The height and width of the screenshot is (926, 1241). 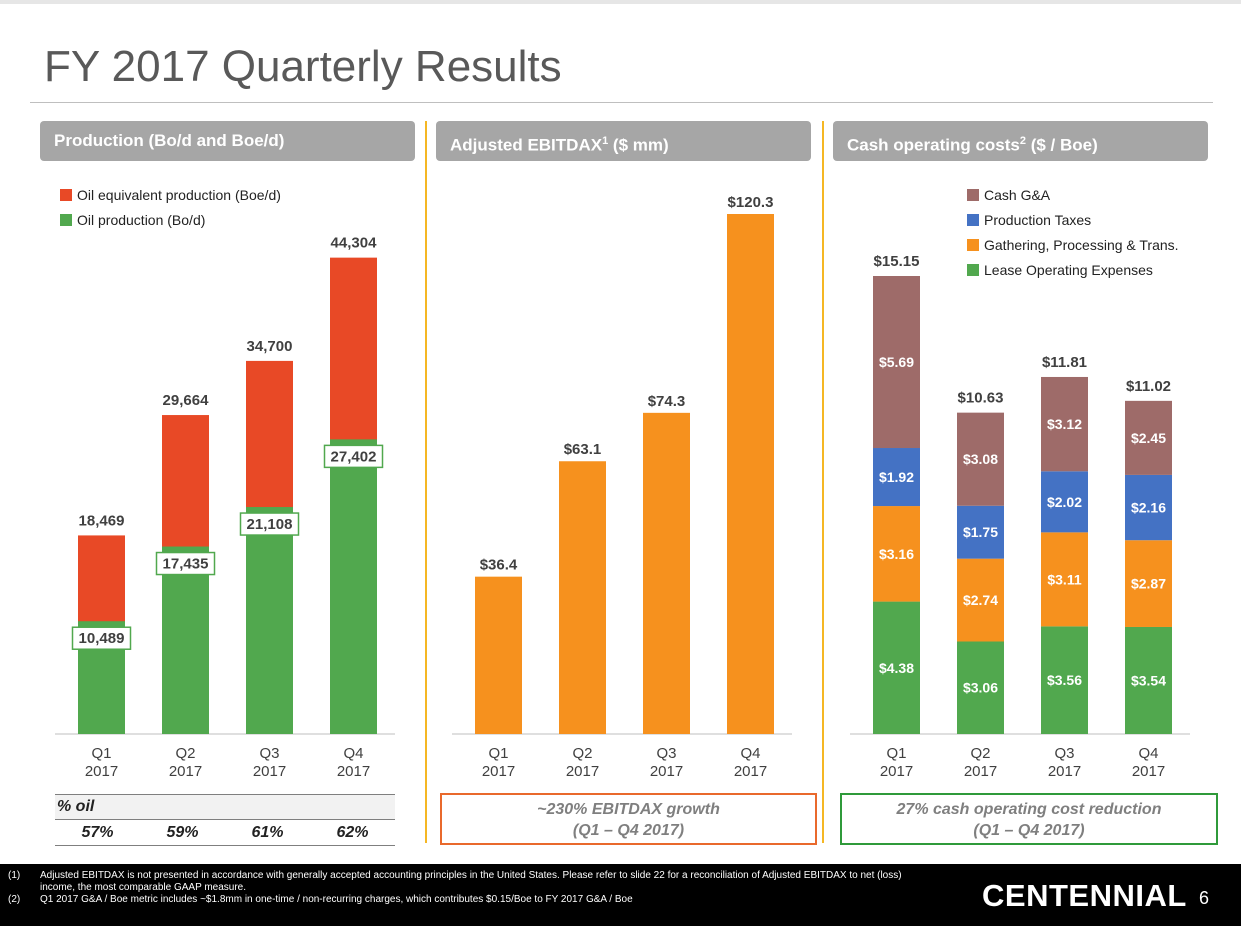 What do you see at coordinates (354, 243) in the screenshot?
I see `boe-data-label: 44,304` at bounding box center [354, 243].